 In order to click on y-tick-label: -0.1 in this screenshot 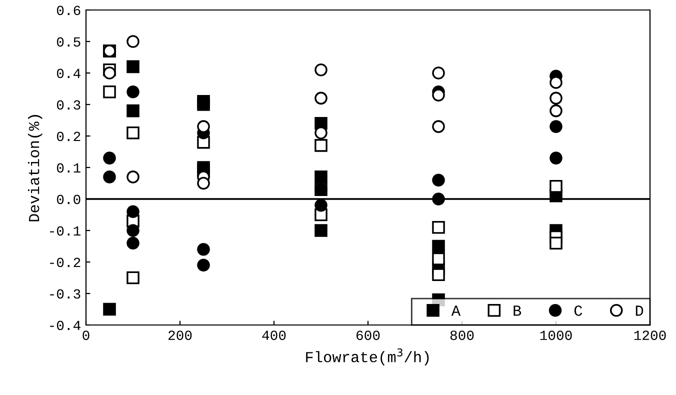, I will do `click(65, 231)`.